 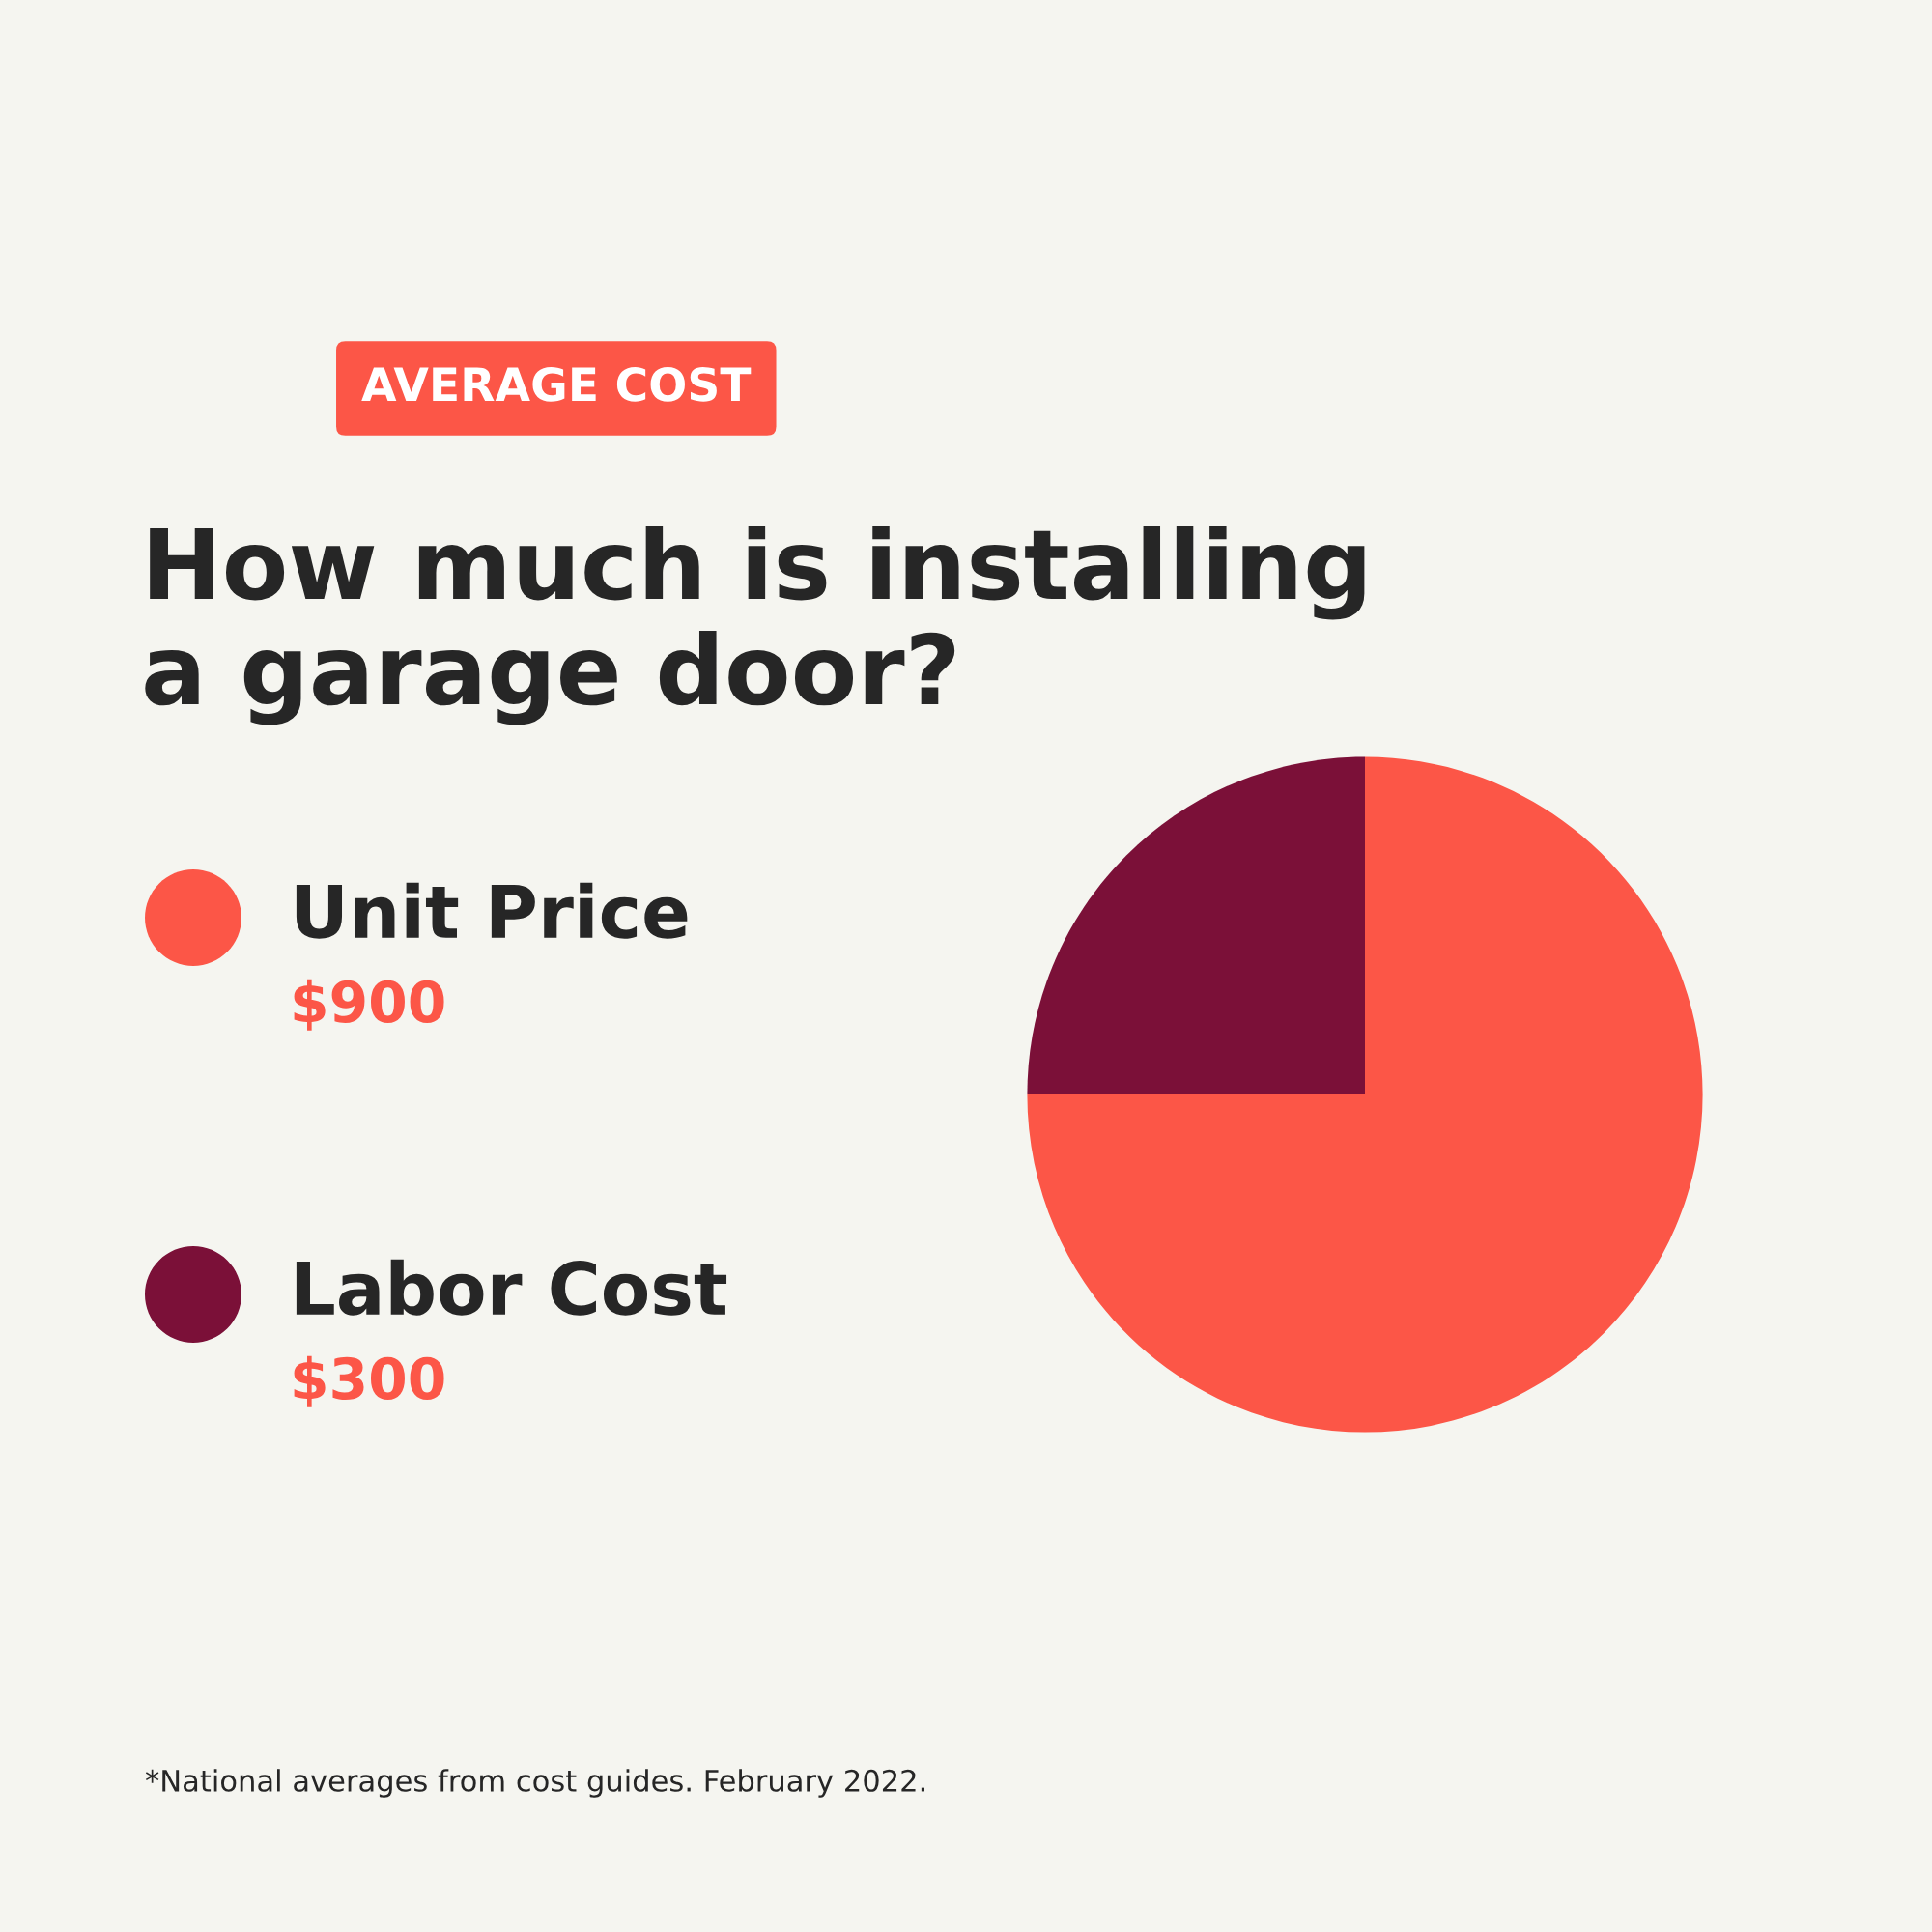 I want to click on legend-label: Labor Cost, so click(x=511, y=1287).